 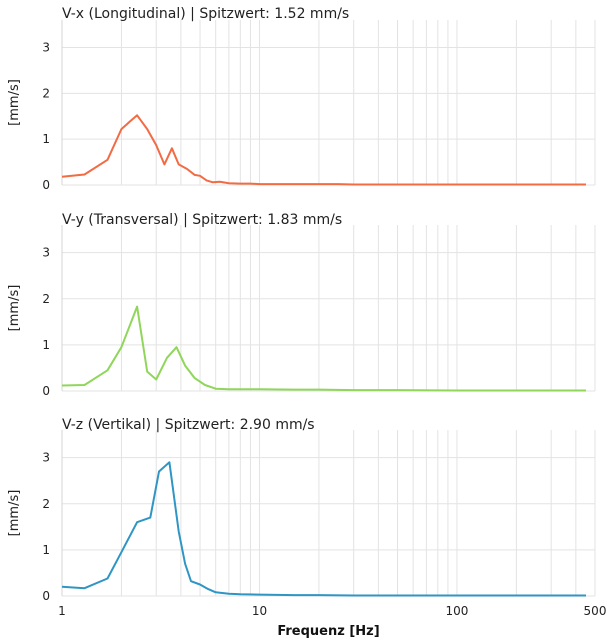 I want to click on x-tick-label: 100, so click(x=457, y=611).